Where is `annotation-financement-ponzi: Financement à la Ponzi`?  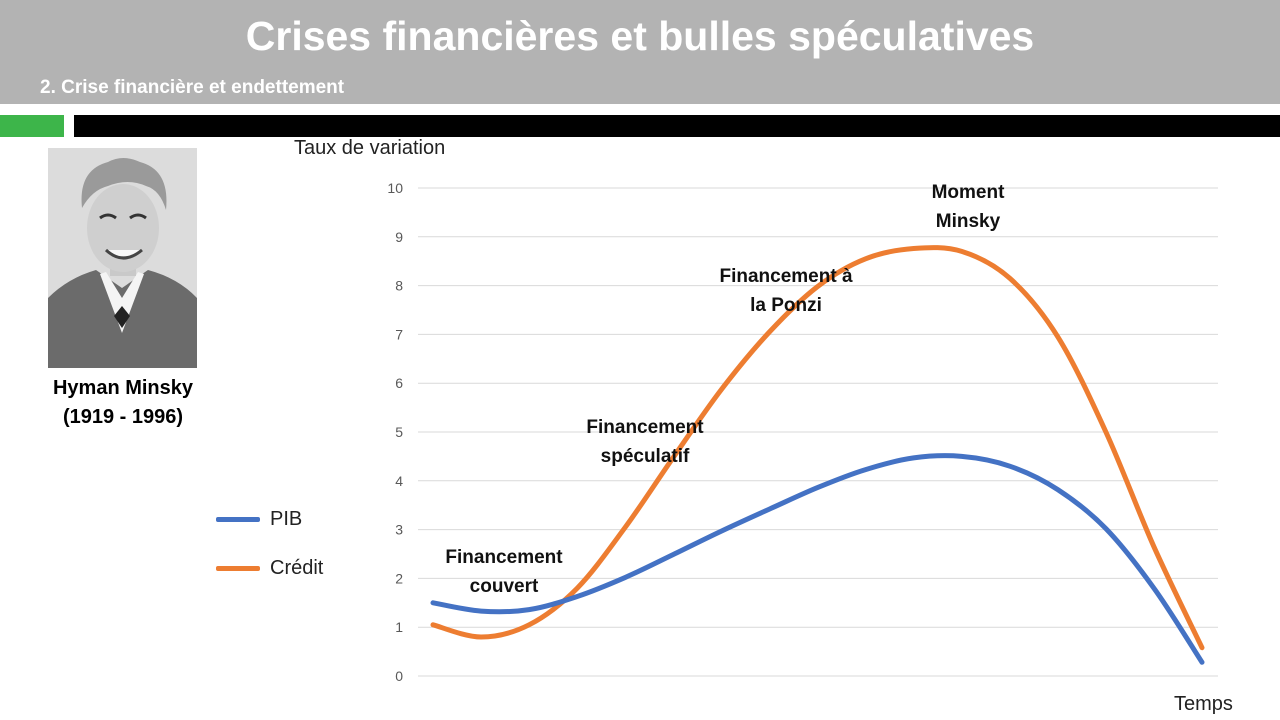 annotation-financement-ponzi: Financement à la Ponzi is located at coordinates (786, 291).